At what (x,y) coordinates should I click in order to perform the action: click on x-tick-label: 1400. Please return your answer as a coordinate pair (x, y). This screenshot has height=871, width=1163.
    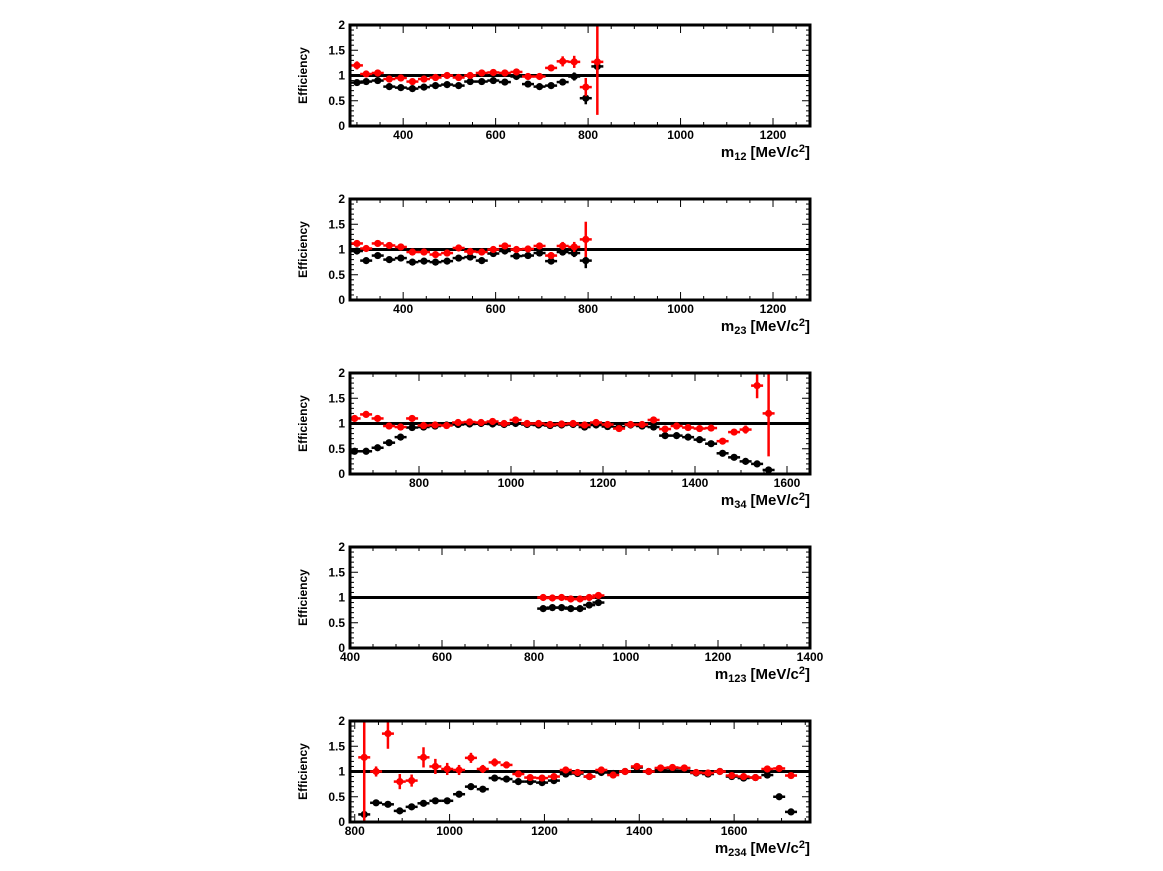
    Looking at the image, I should click on (695, 483).